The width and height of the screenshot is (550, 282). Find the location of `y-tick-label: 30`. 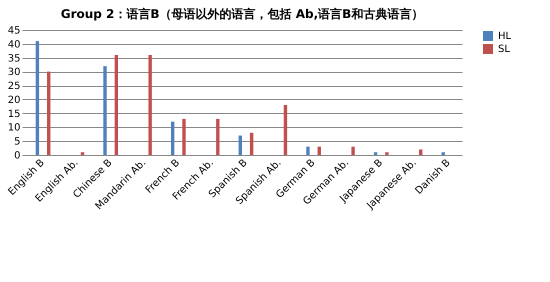

y-tick-label: 30 is located at coordinates (14, 72).